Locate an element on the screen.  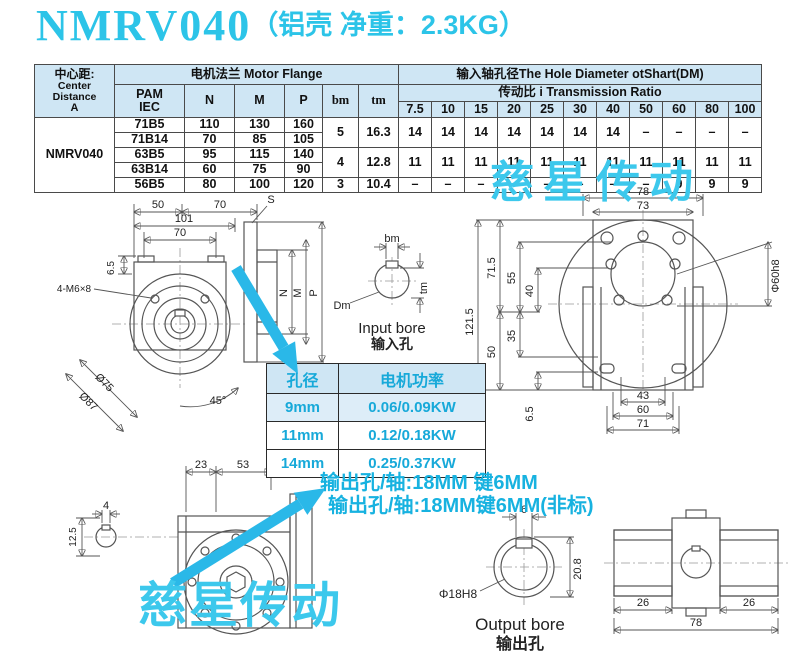
watermark: 慈星传动 is located at coordinates (240, 606).